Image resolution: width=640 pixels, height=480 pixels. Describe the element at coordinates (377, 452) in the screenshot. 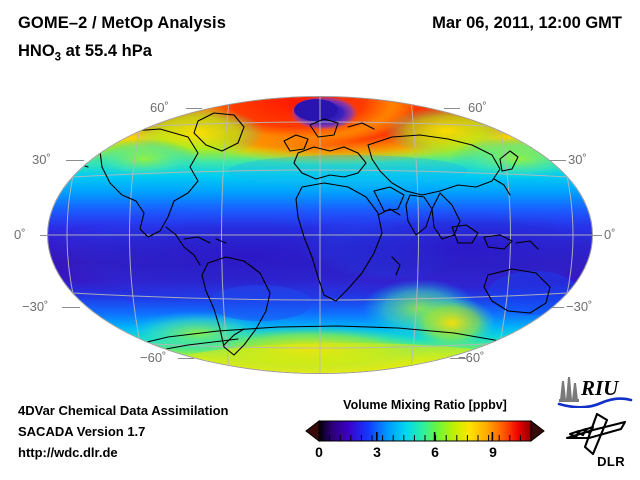

I see `colorbar-tick-3: 3` at that location.